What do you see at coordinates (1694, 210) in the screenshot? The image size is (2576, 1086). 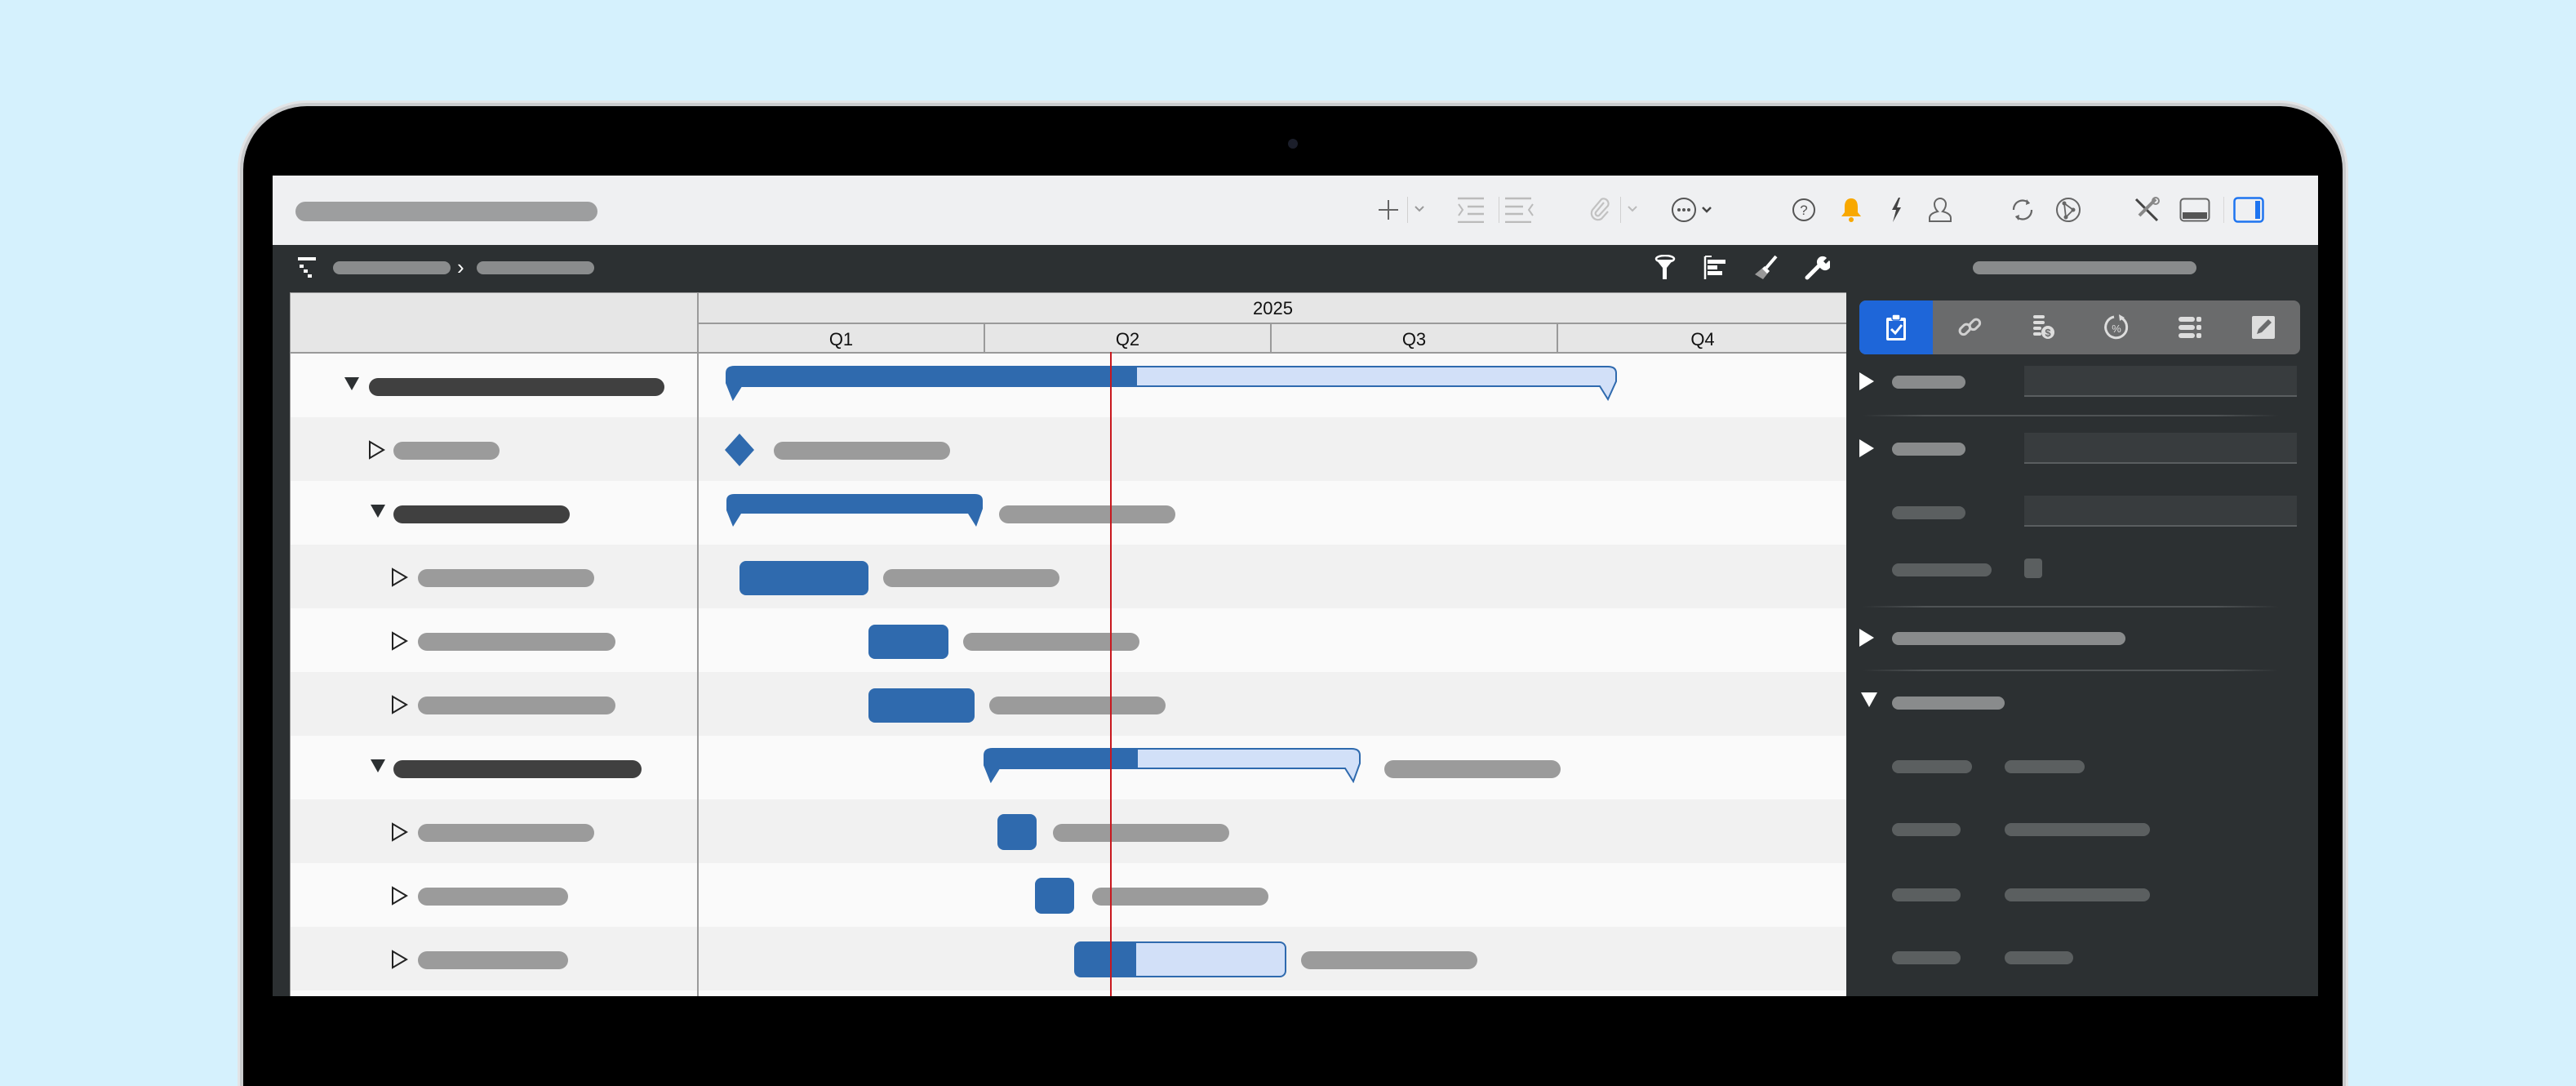 I see `ellipsis-circle-icon` at bounding box center [1694, 210].